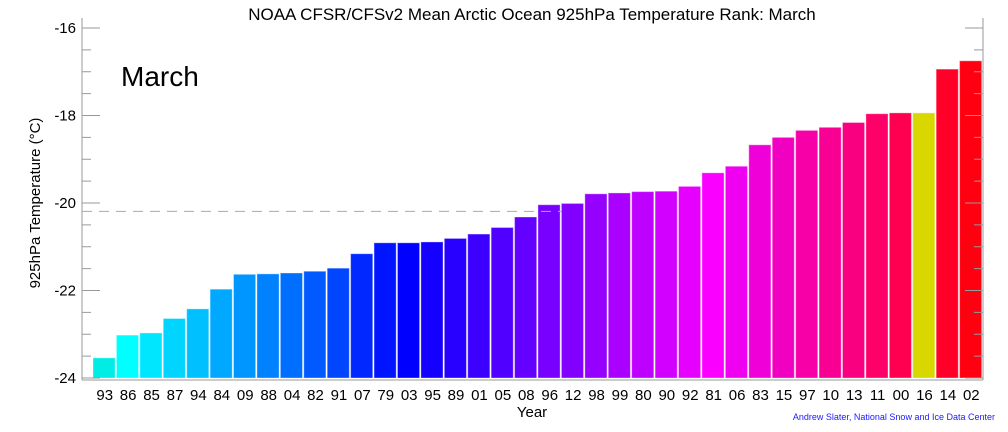 The width and height of the screenshot is (1008, 432). Describe the element at coordinates (35, 203) in the screenshot. I see `y-axis-label: 925hPa Temperature (°C)` at that location.